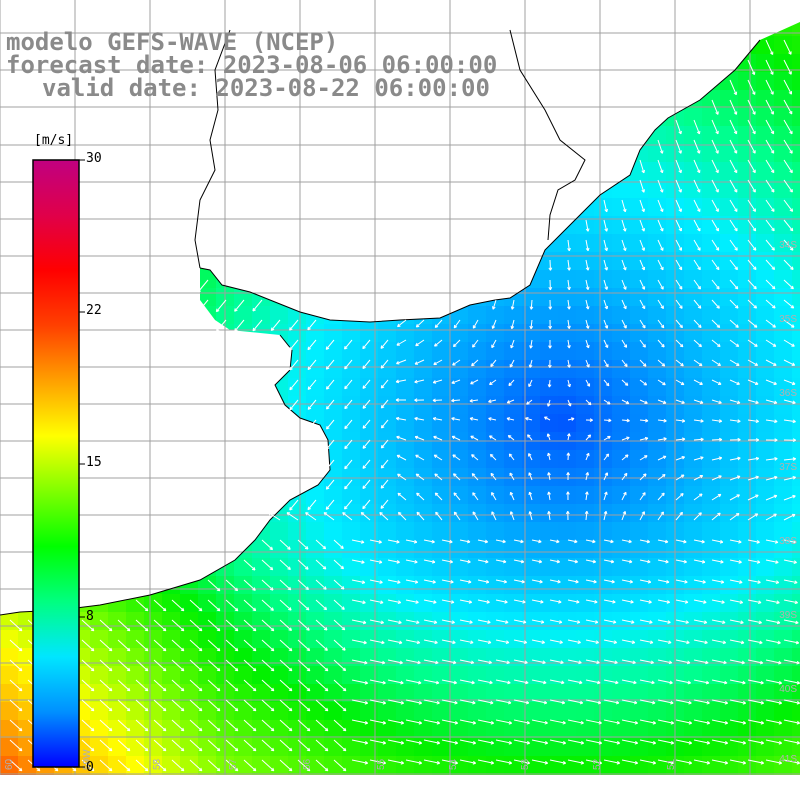 The image size is (800, 800). Describe the element at coordinates (56, 463) in the screenshot. I see `colorbar-gradient` at that location.